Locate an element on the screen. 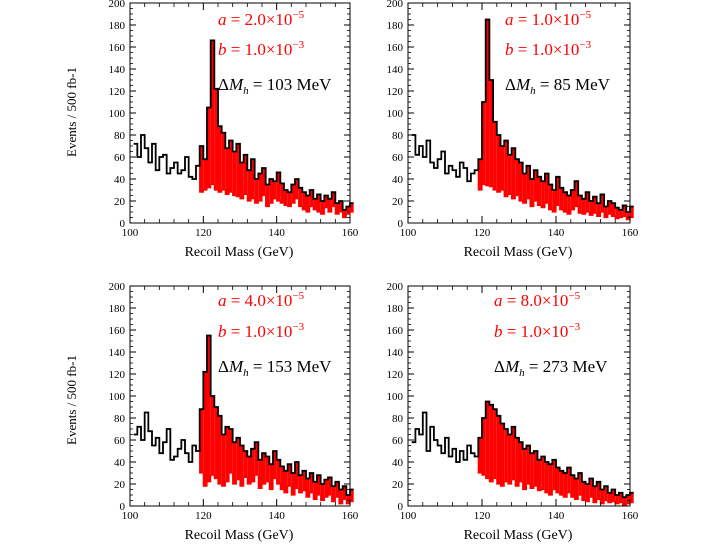  annotation-a: a = 2.0×10−5 is located at coordinates (261, 19).